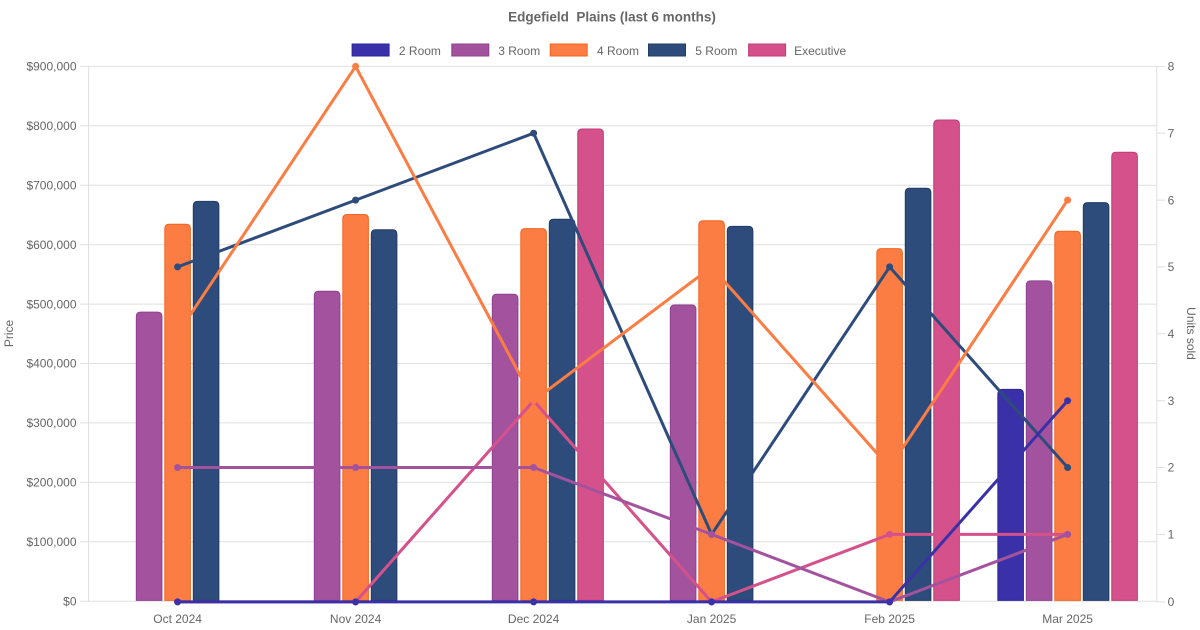  I want to click on svg-text: 5, so click(1171, 267).